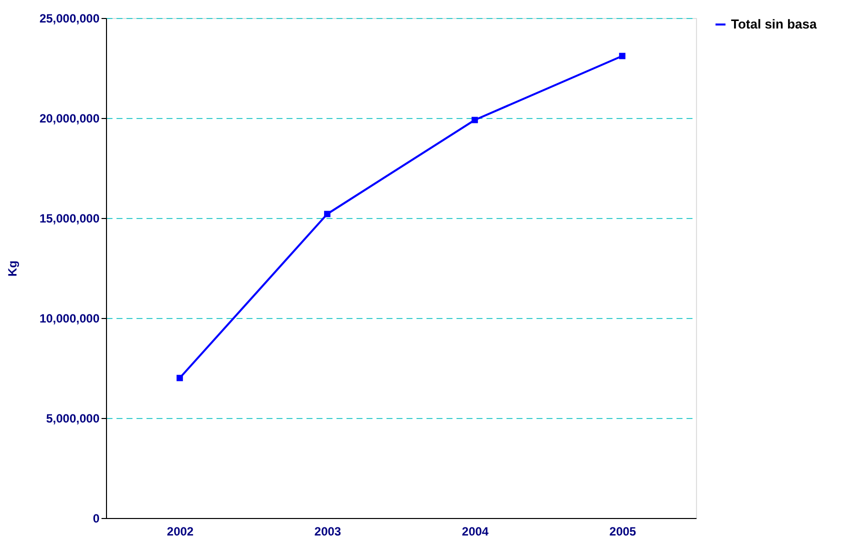  What do you see at coordinates (180, 531) in the screenshot?
I see `x-tick-label: 2002` at bounding box center [180, 531].